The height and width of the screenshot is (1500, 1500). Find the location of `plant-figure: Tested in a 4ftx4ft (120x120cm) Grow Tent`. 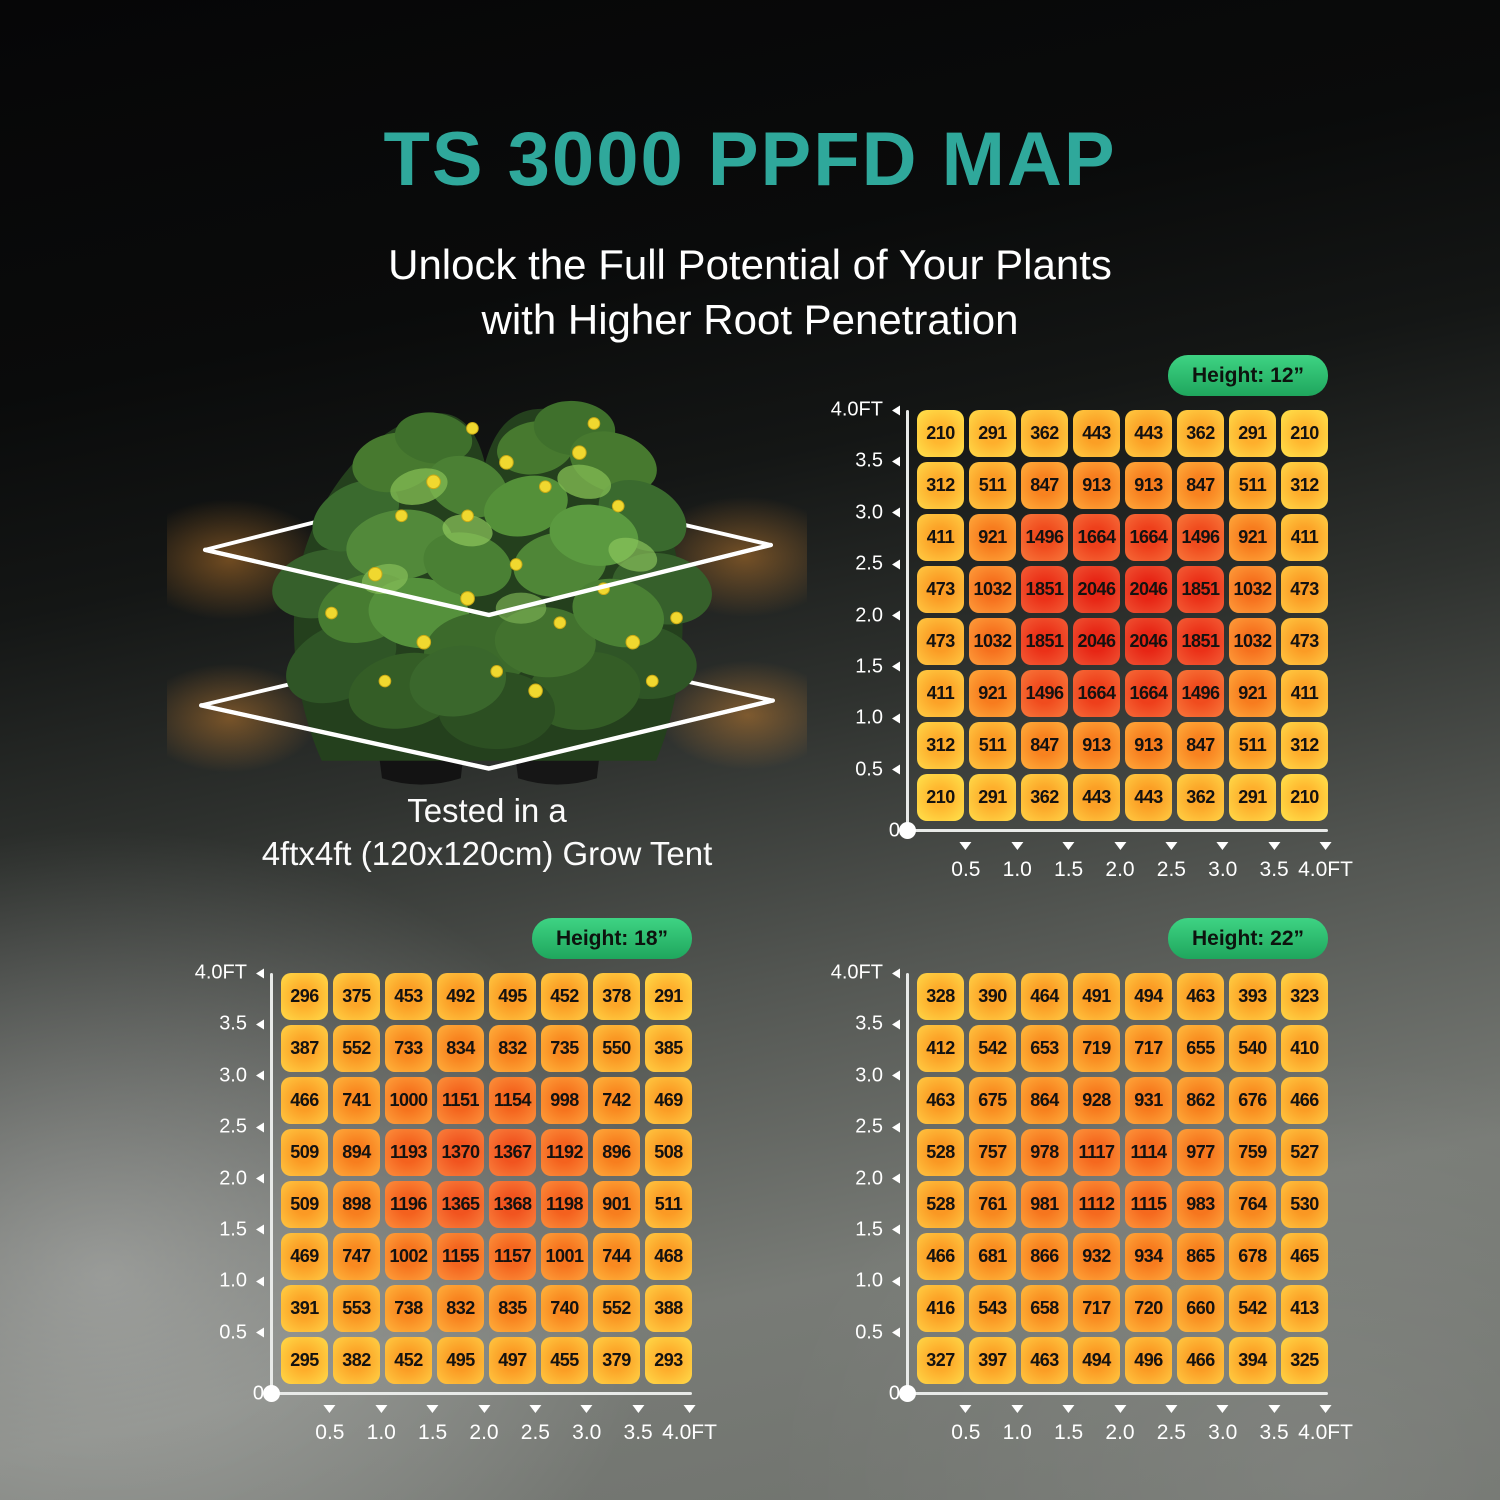

plant-figure: Tested in a 4ftx4ft (120x120cm) Grow Tent is located at coordinates (487, 623).